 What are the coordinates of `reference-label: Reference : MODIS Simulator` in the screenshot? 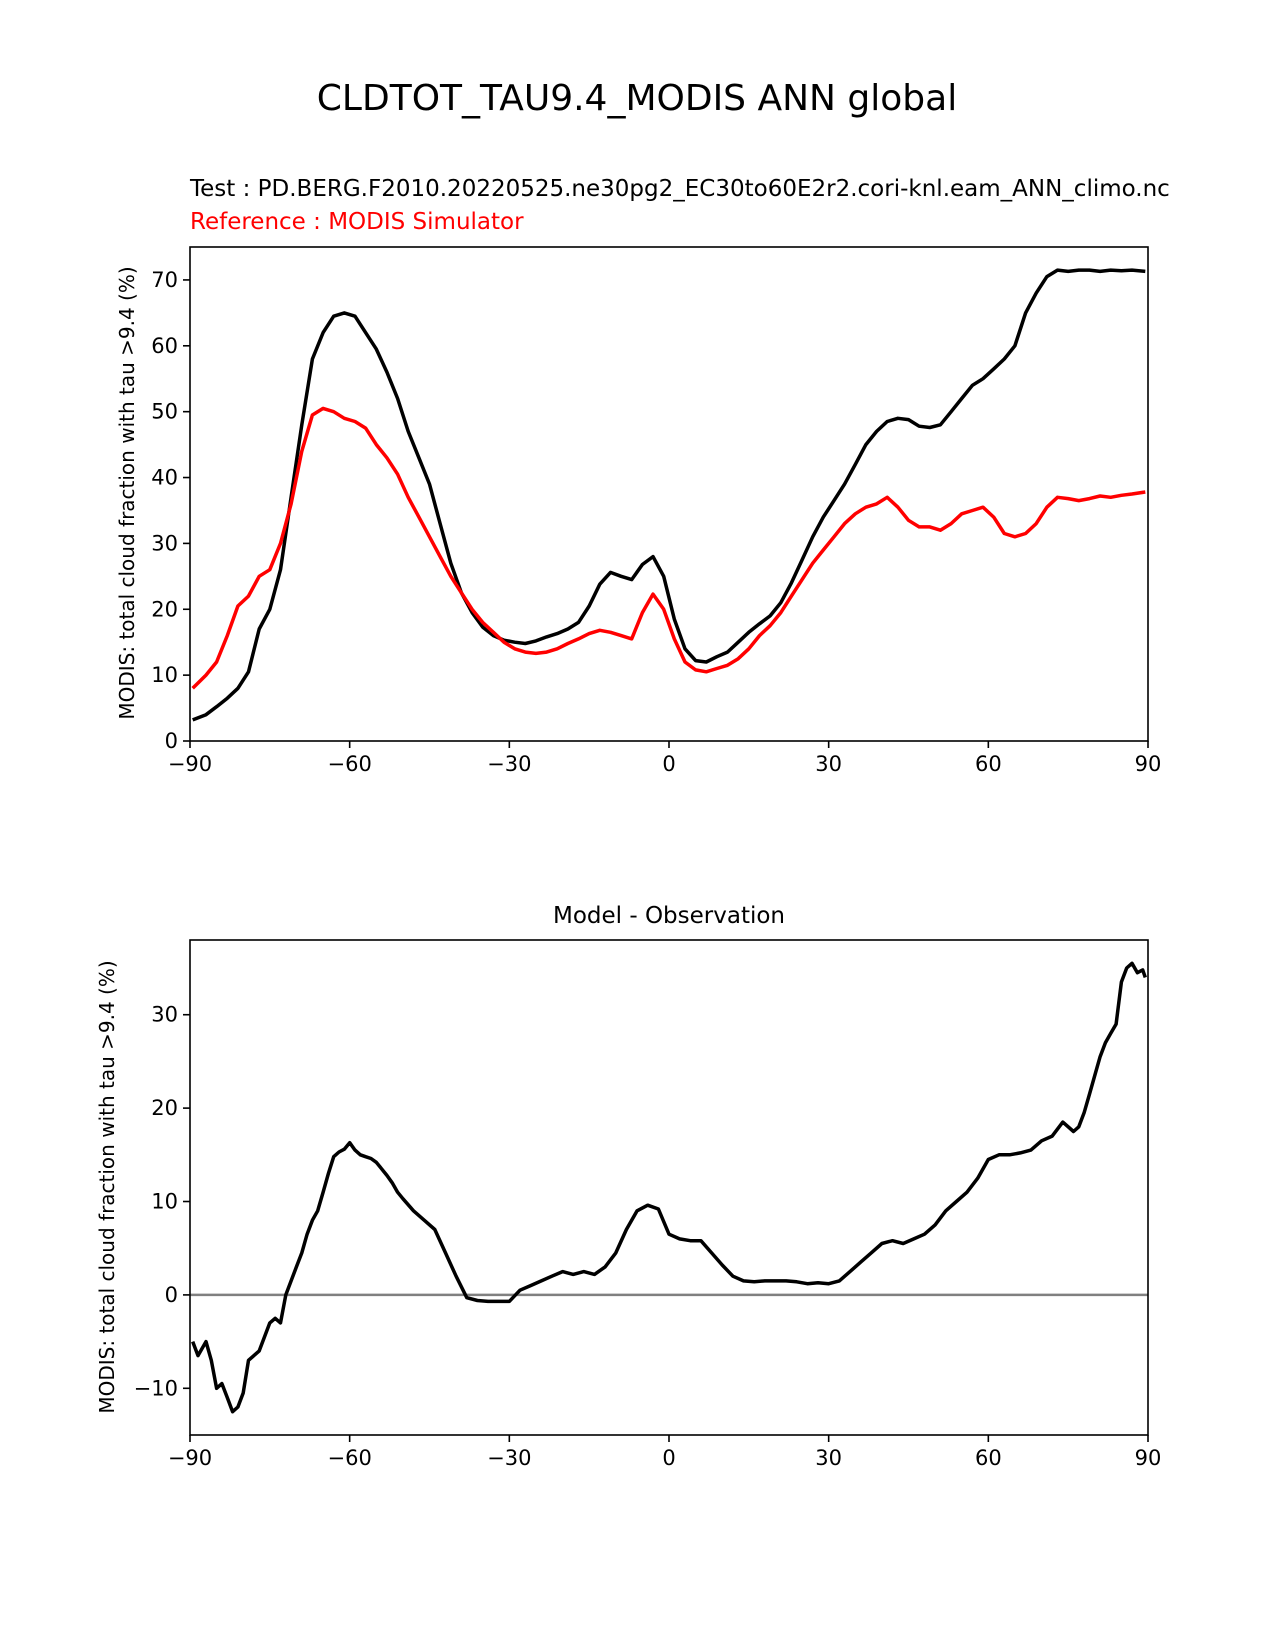 It's located at (357, 222).